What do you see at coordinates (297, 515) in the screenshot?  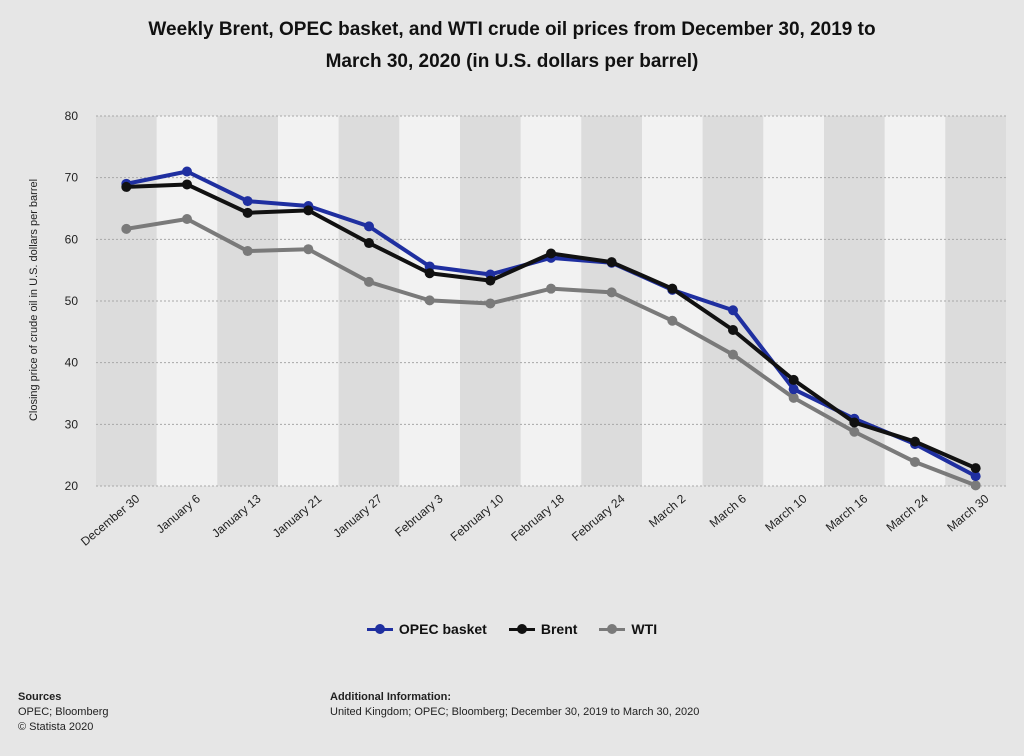 I see `x-tick-label: January 21` at bounding box center [297, 515].